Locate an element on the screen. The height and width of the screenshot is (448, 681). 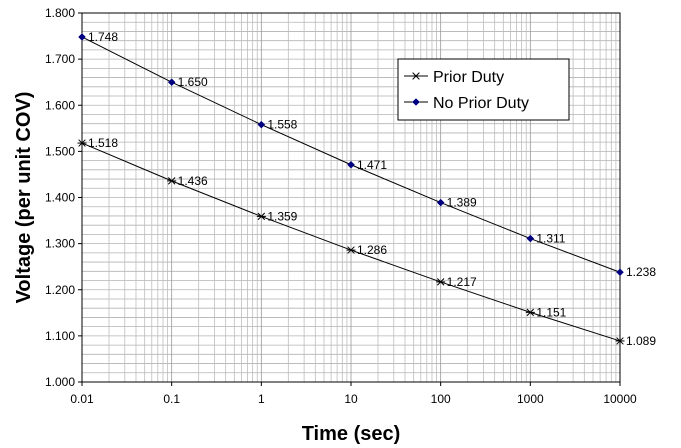
data-label: 1.238 is located at coordinates (641, 272).